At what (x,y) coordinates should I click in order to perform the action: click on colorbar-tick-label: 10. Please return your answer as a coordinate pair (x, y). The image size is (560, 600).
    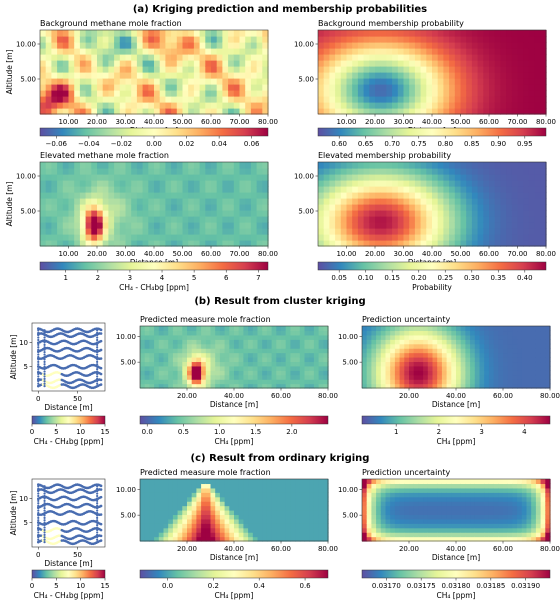
    Looking at the image, I should click on (80, 432).